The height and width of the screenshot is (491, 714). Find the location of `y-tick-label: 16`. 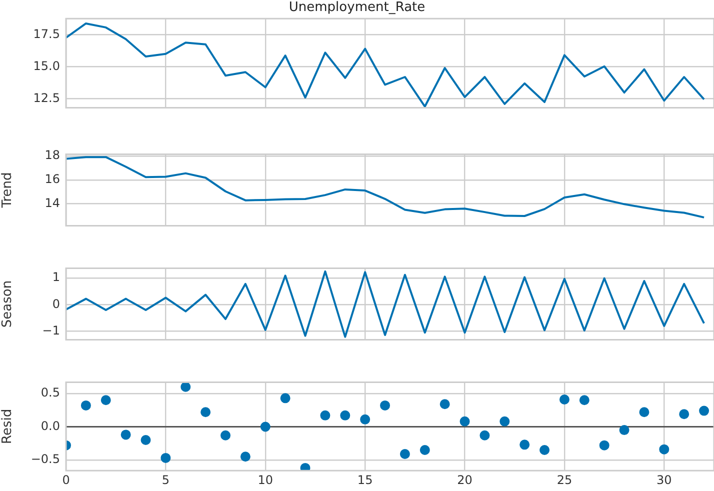

y-tick-label: 16 is located at coordinates (52, 179).